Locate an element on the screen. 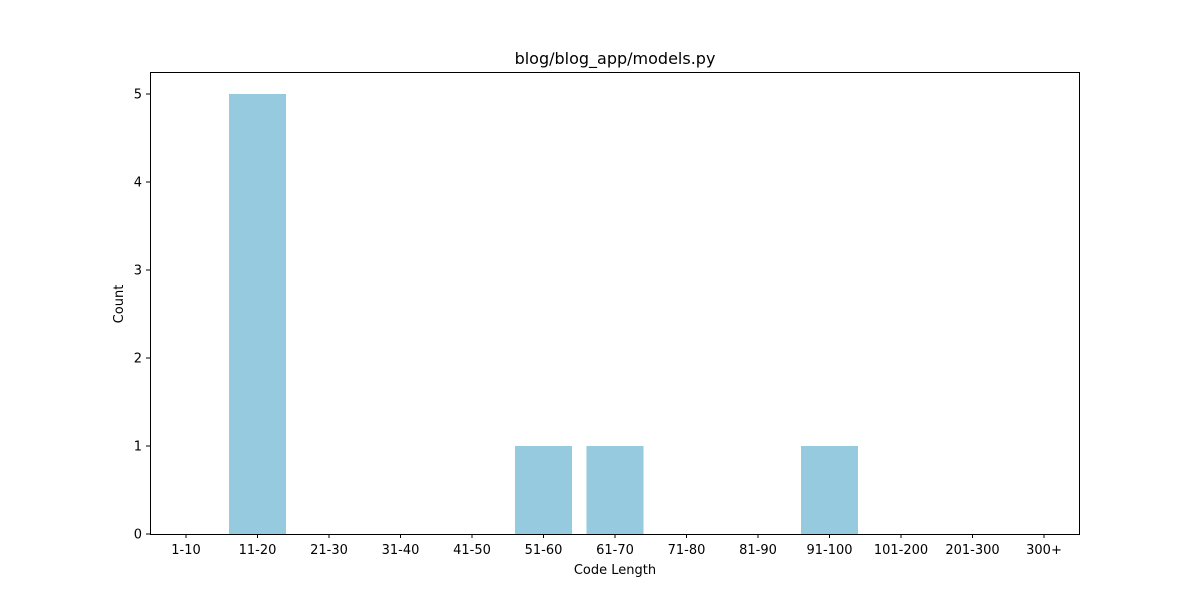  x-tick-label: 61-70 is located at coordinates (615, 550).